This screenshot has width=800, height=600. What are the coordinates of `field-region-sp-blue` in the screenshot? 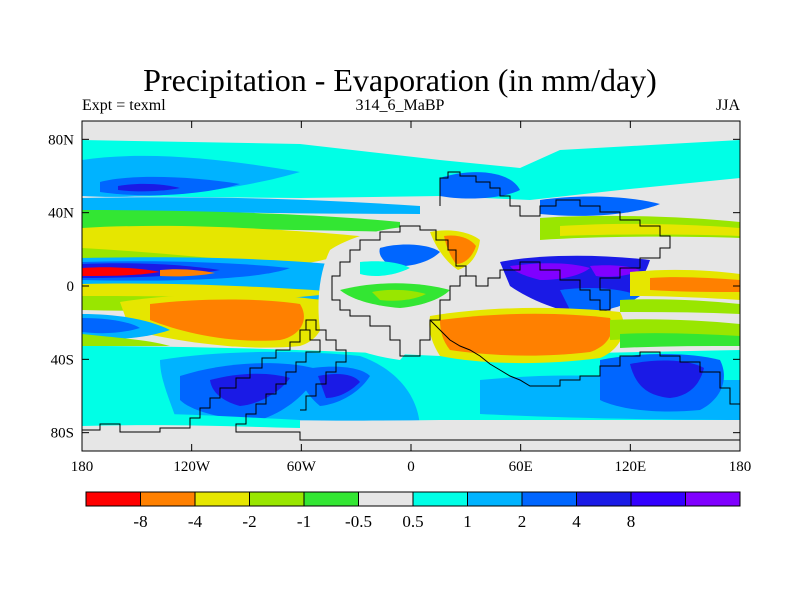 It's located at (111, 326).